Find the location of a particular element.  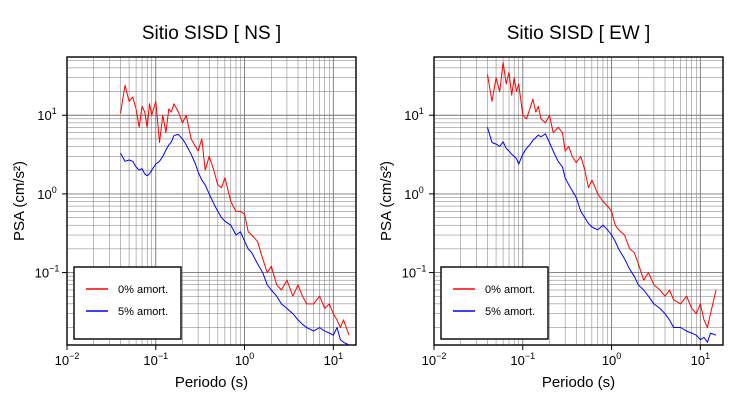

chart-title: Sitio SISD [ EW ] is located at coordinates (579, 33).